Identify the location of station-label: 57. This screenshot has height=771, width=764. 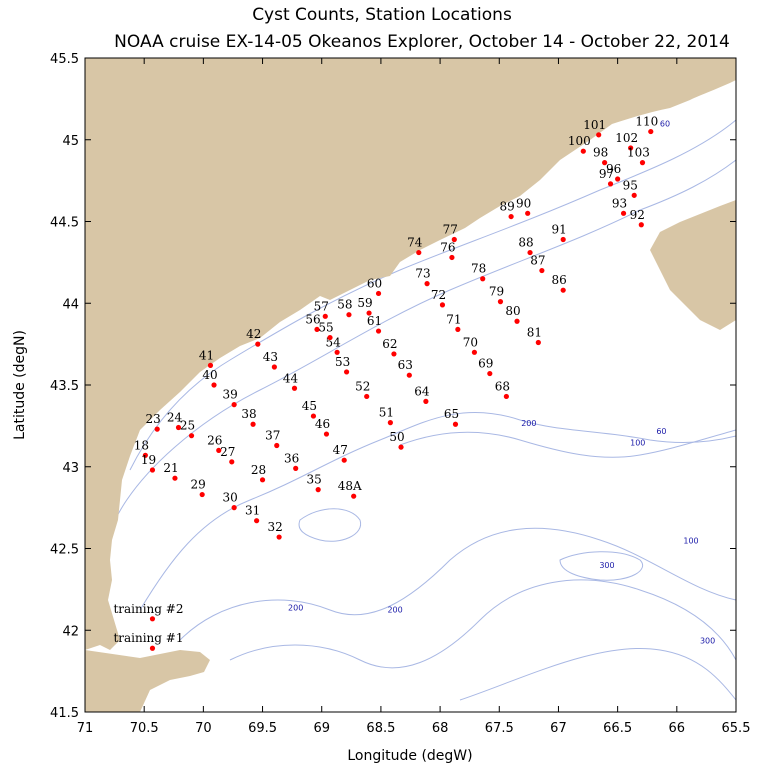
(321, 306).